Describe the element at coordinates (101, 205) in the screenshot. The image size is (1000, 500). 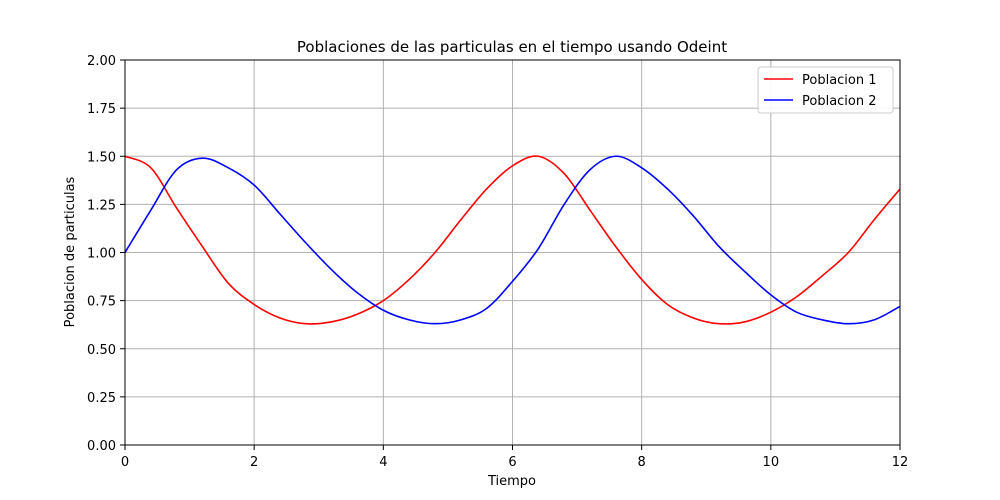
I see `y-tick-label: 1.25` at that location.